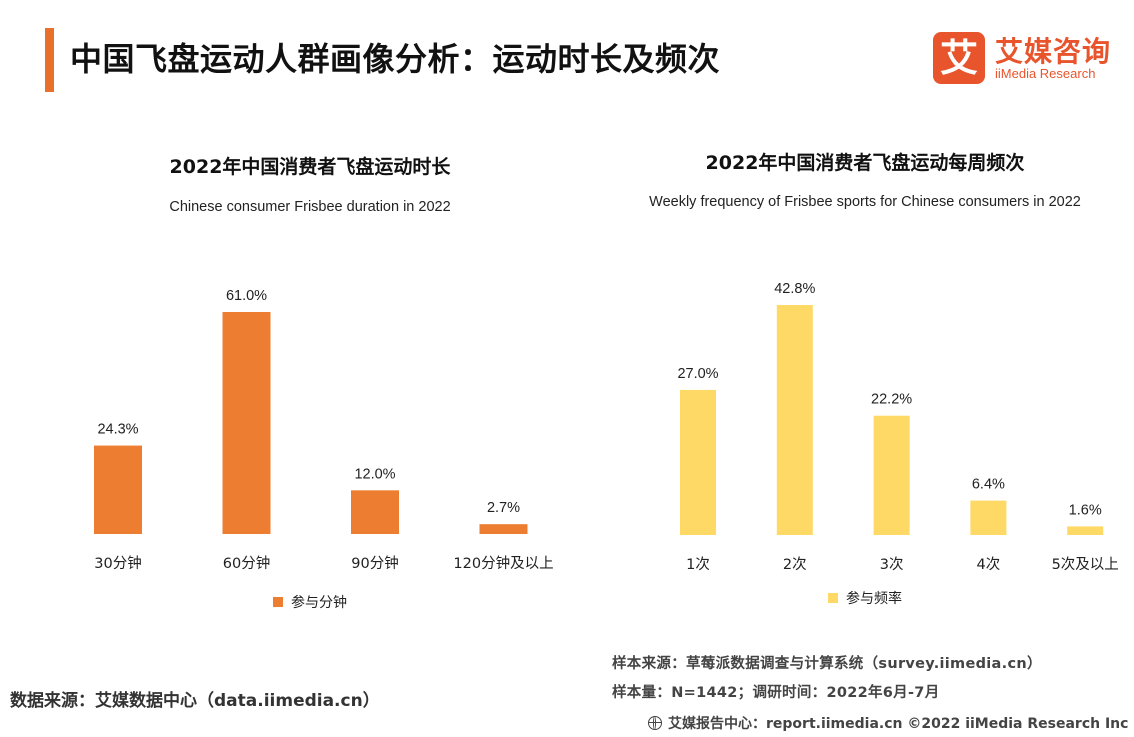 The image size is (1134, 737). Describe the element at coordinates (865, 163) in the screenshot. I see `chart-title: 2022年中国消费者飞盘运动每周频次` at that location.